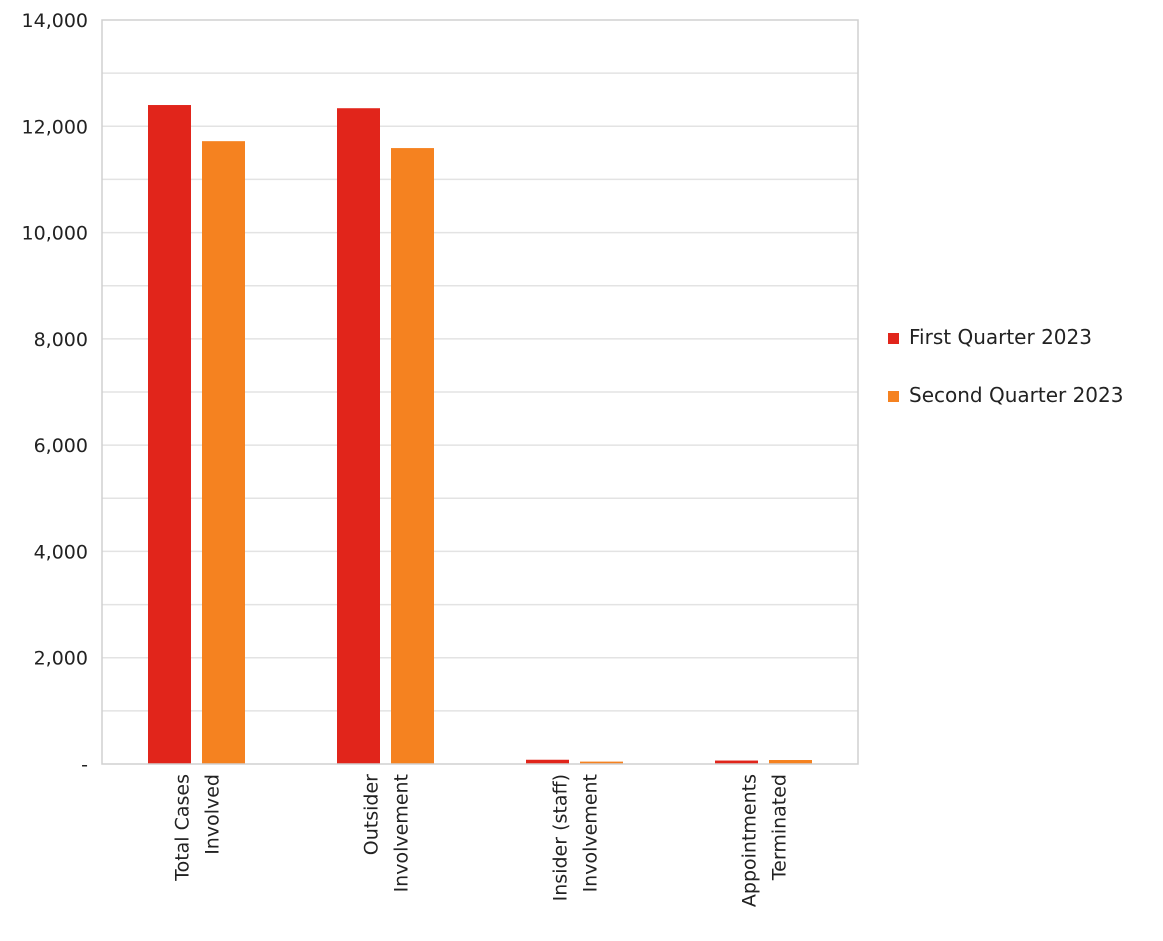 The width and height of the screenshot is (1163, 941). Describe the element at coordinates (387, 833) in the screenshot. I see `category-label: Outsider Involvement` at that location.